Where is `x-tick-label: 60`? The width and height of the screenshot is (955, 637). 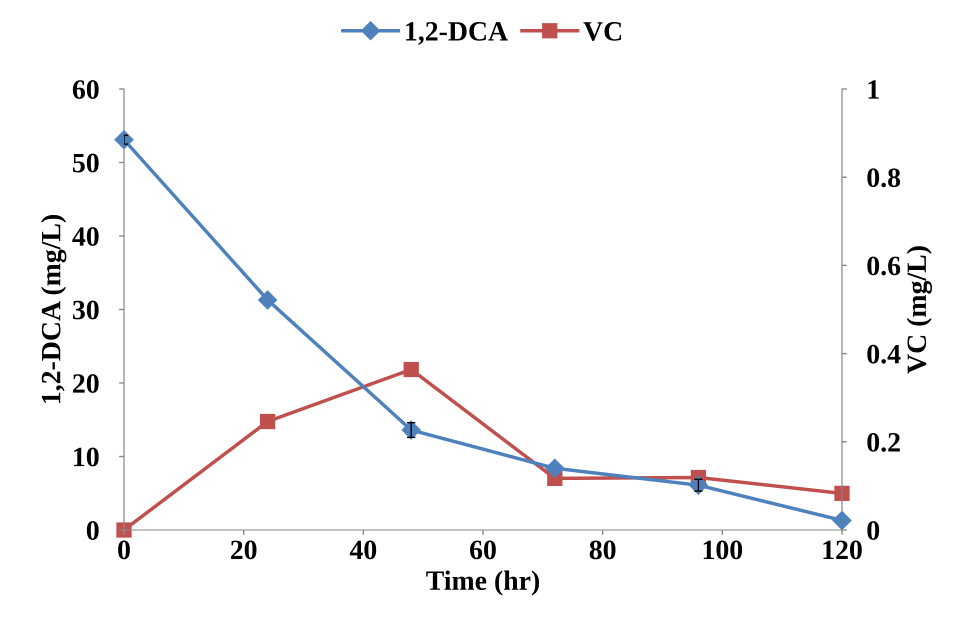 x-tick-label: 60 is located at coordinates (483, 550).